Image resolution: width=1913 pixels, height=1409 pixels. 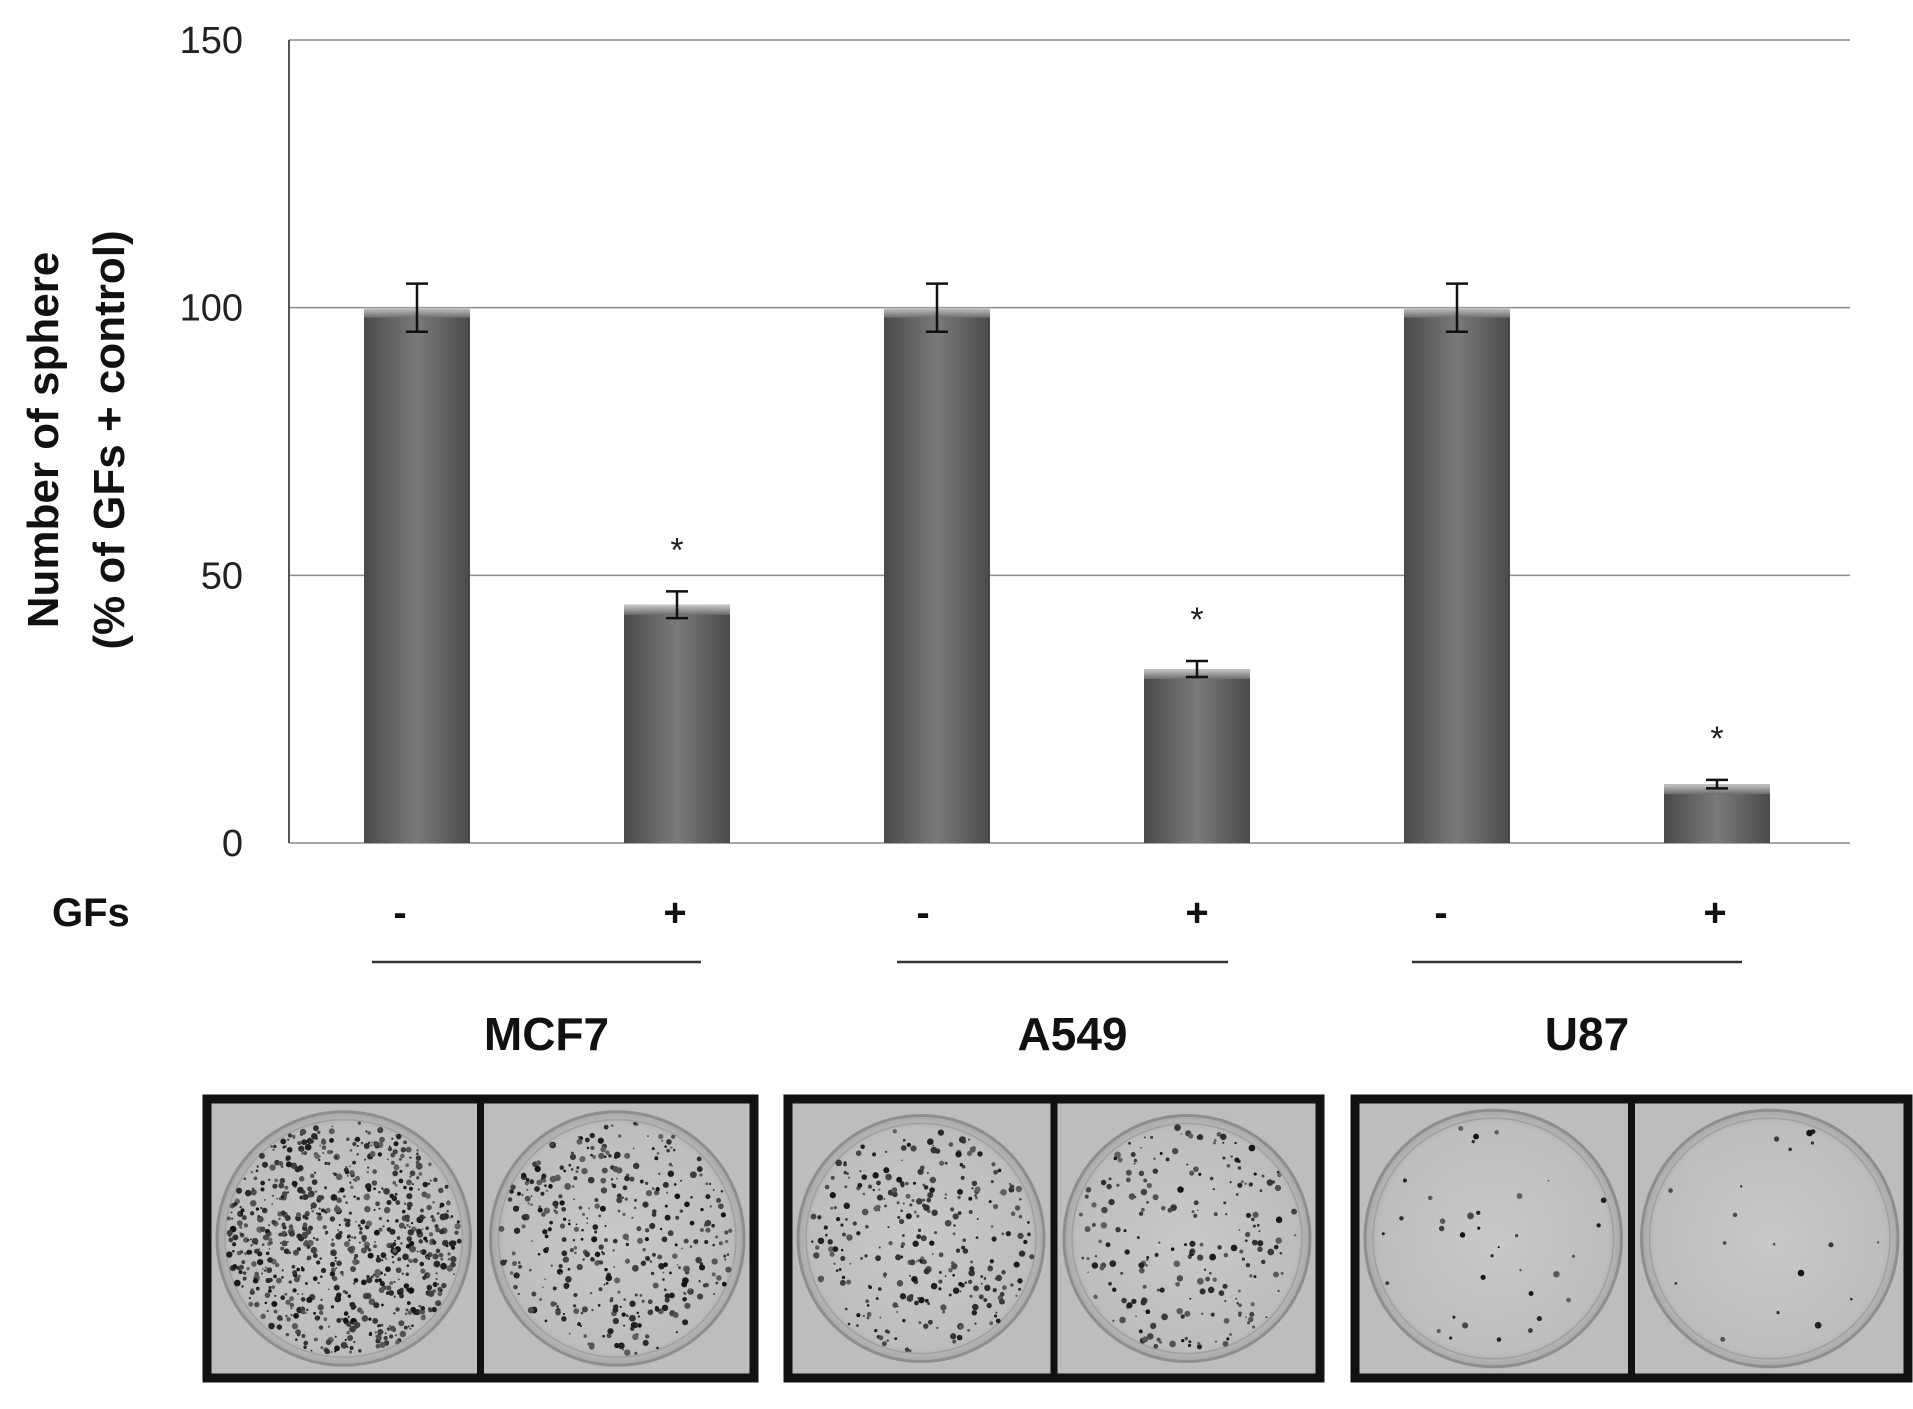 What do you see at coordinates (677, 723) in the screenshot?
I see `bar-body` at bounding box center [677, 723].